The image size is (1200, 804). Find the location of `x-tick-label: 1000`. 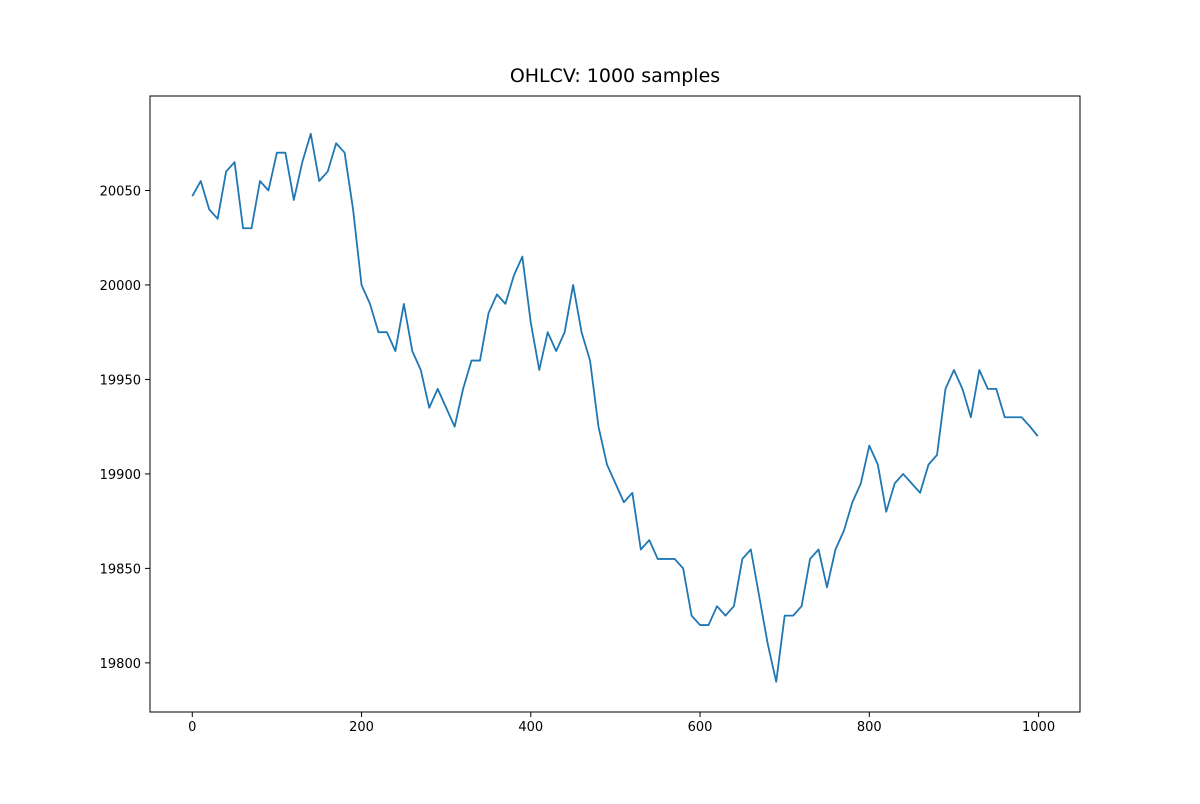

x-tick-label: 1000 is located at coordinates (1038, 727).